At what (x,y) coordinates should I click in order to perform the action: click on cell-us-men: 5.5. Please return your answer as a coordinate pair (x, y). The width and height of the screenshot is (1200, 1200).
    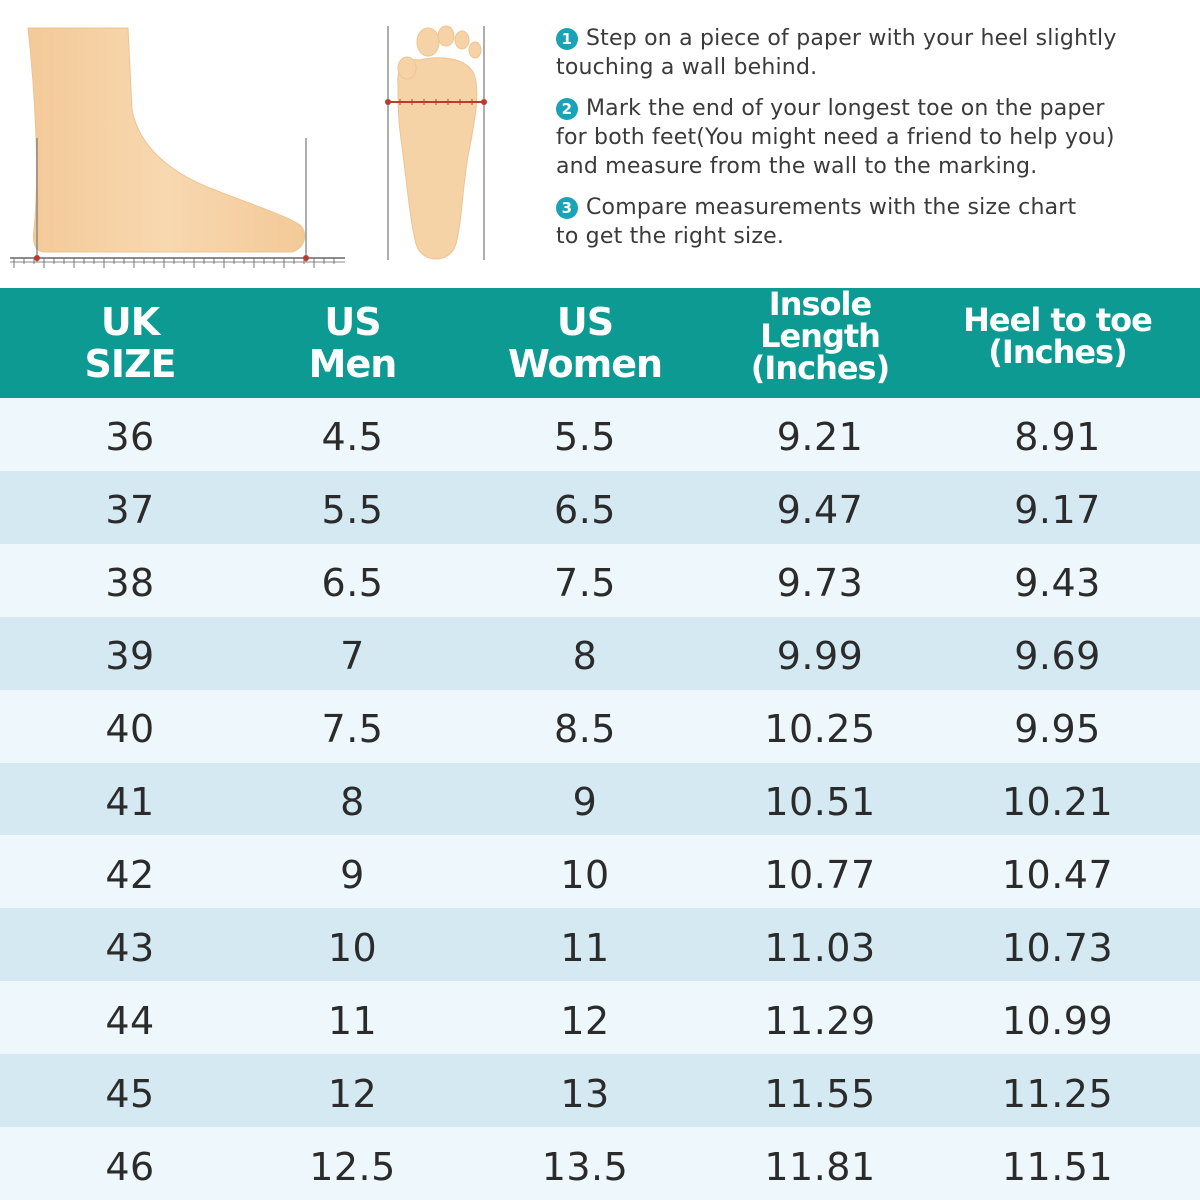
    Looking at the image, I should click on (352, 510).